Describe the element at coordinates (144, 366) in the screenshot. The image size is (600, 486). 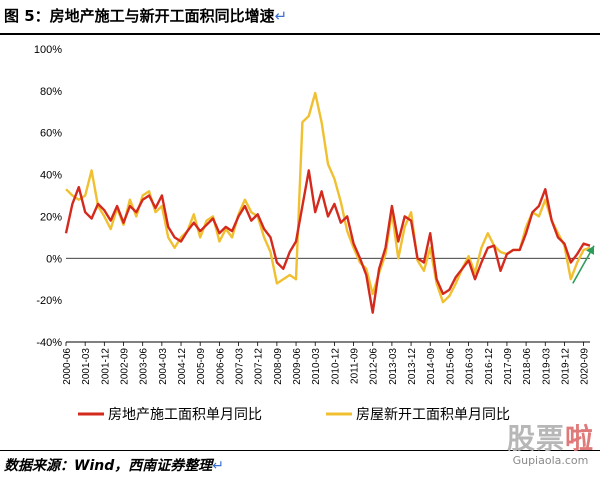
I see `x-tick-label: 2003-06` at that location.